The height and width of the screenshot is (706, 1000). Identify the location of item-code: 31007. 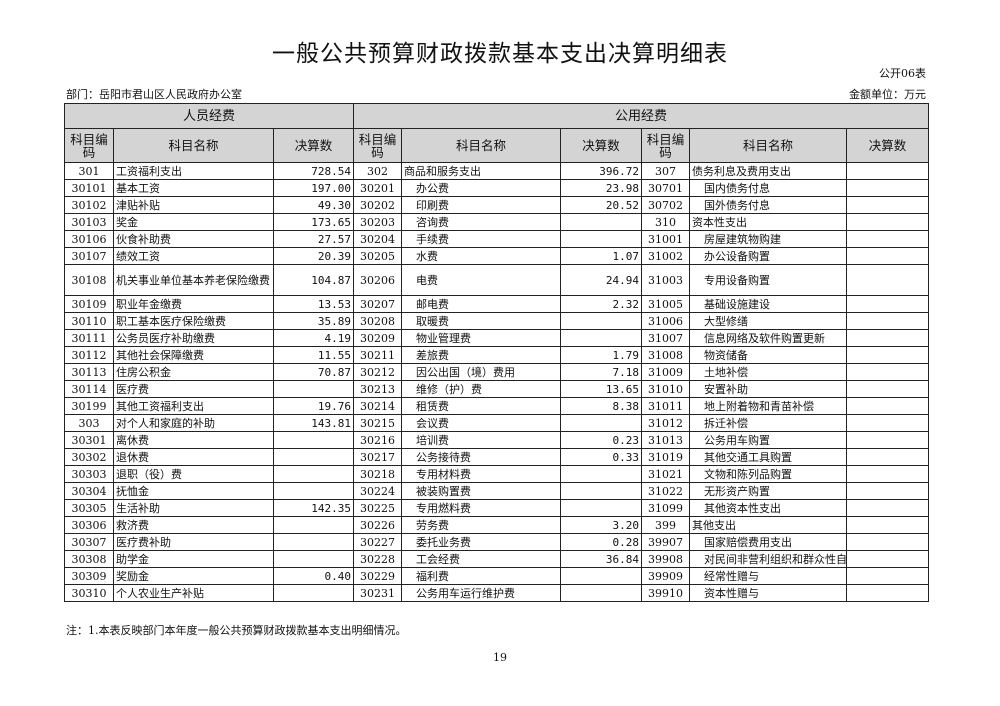
(666, 338).